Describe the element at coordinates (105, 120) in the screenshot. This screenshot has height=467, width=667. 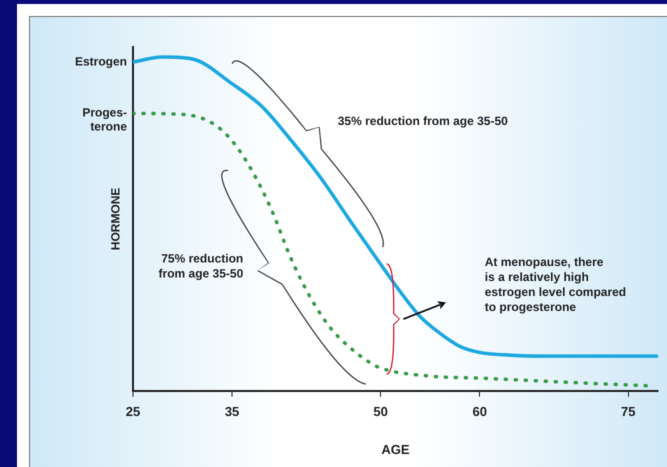
I see `series-label: Proges- terone` at that location.